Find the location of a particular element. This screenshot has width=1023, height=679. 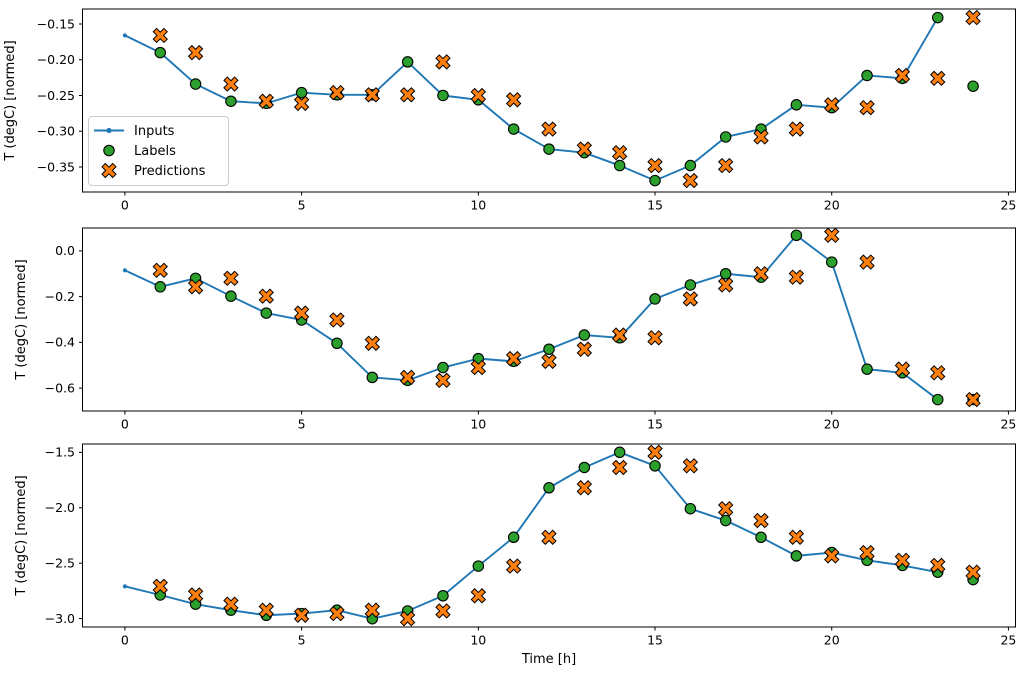

legend-entry: Inputs is located at coordinates (134, 131).